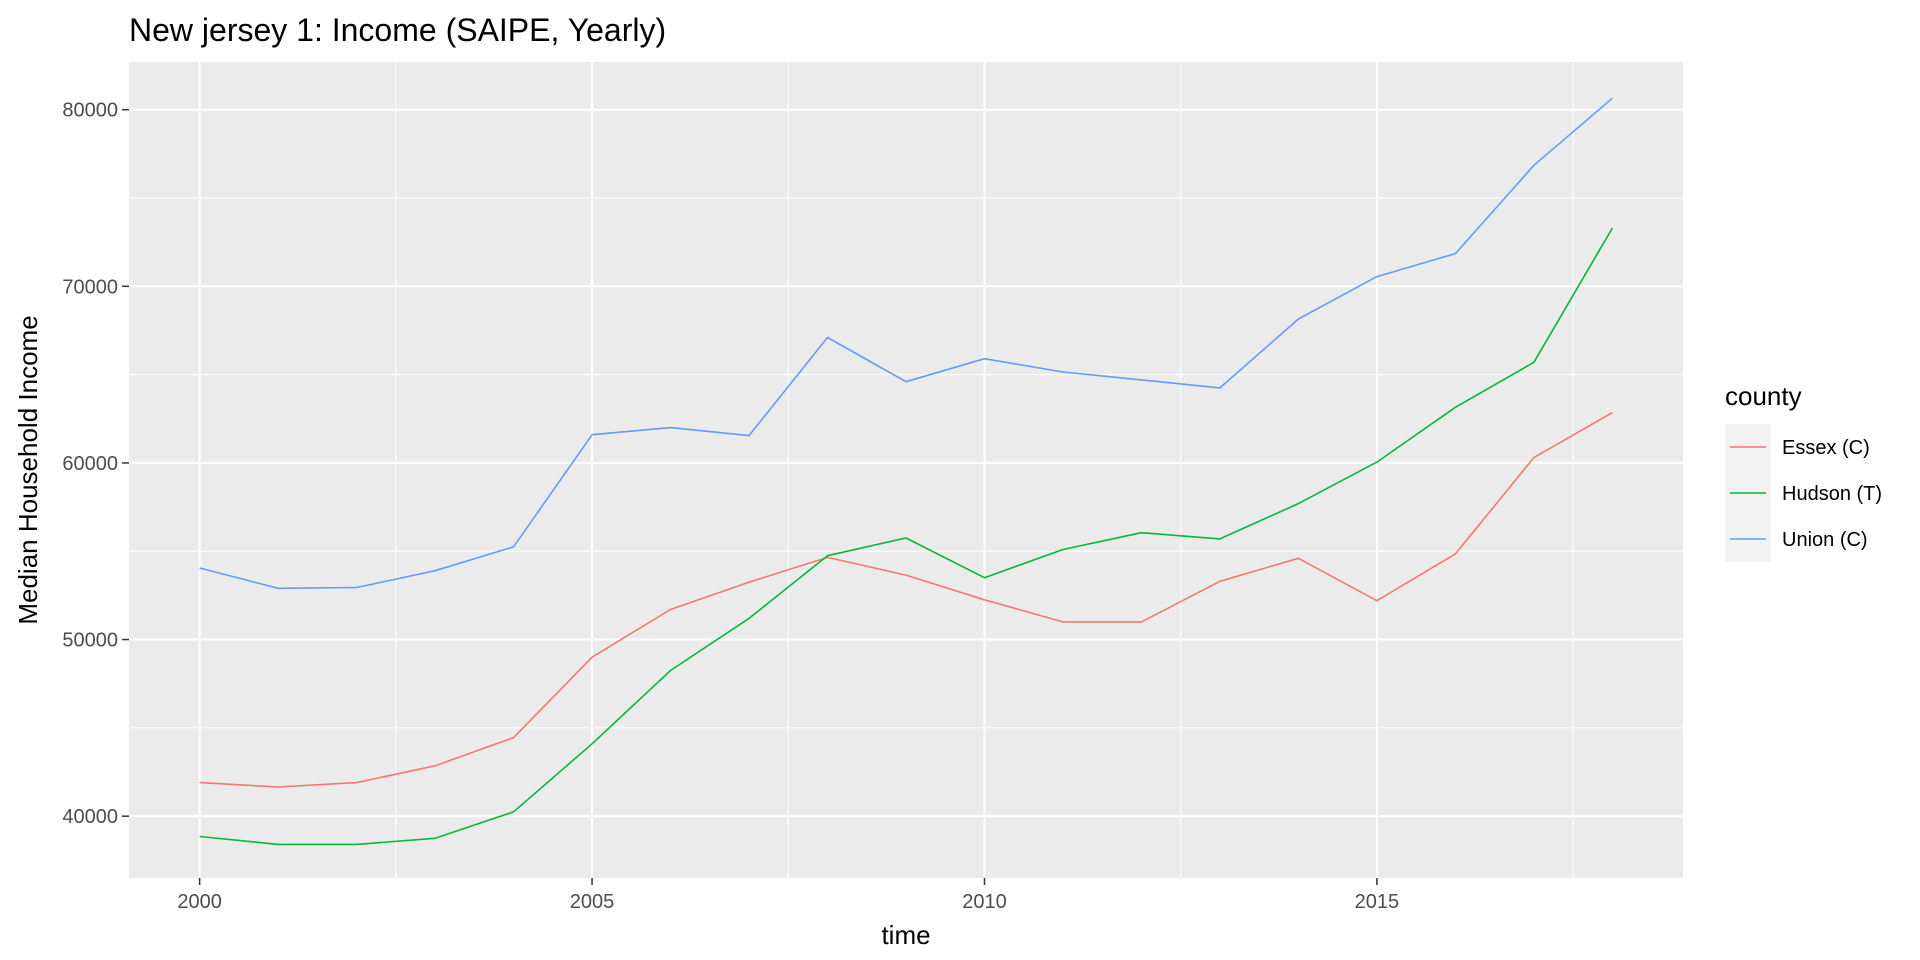 This screenshot has width=1920, height=960. What do you see at coordinates (90, 817) in the screenshot?
I see `y-tick-label: 40000` at bounding box center [90, 817].